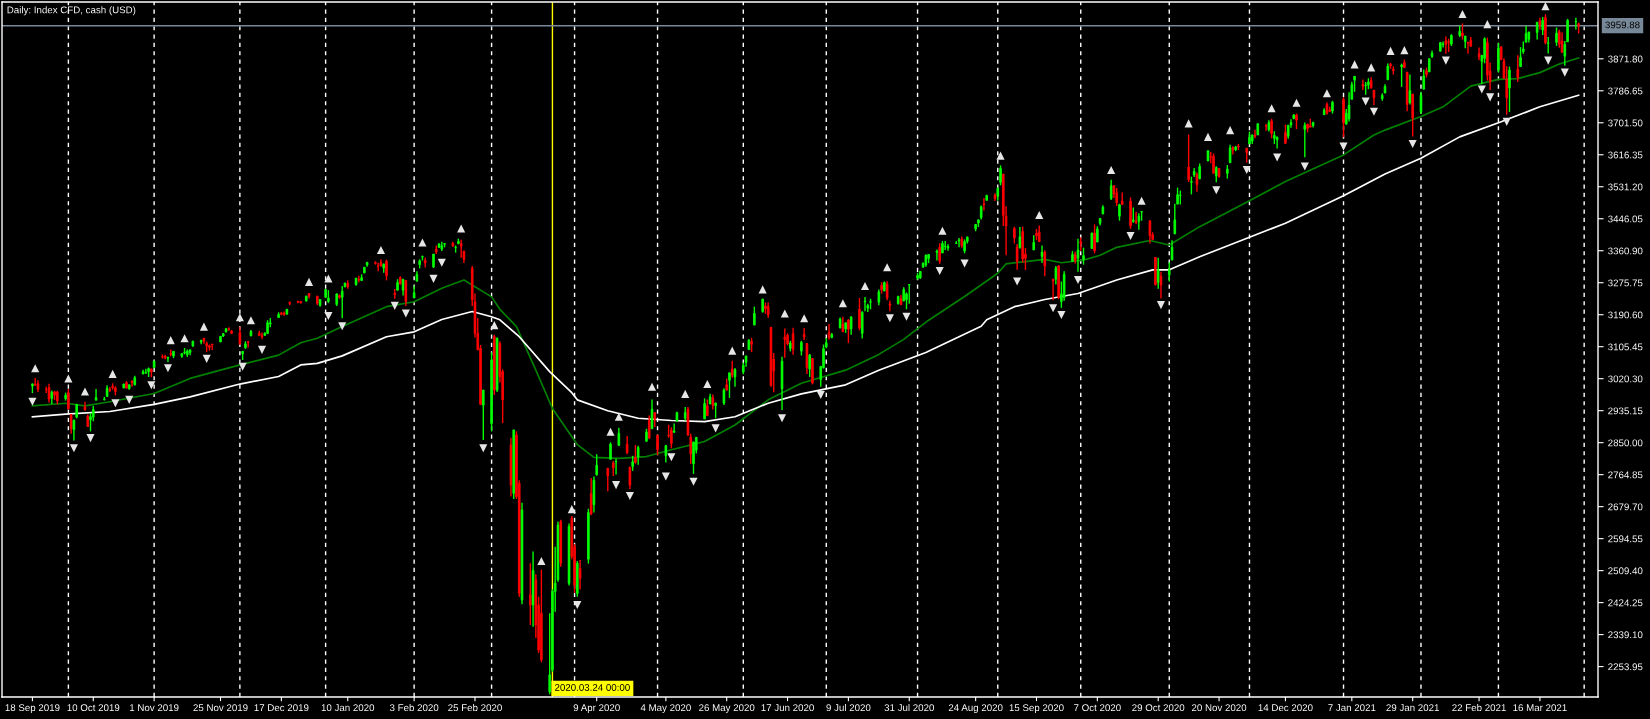 Image resolution: width=1650 pixels, height=719 pixels. I want to click on x-tick-label: 22 Feb 2021, so click(1479, 707).